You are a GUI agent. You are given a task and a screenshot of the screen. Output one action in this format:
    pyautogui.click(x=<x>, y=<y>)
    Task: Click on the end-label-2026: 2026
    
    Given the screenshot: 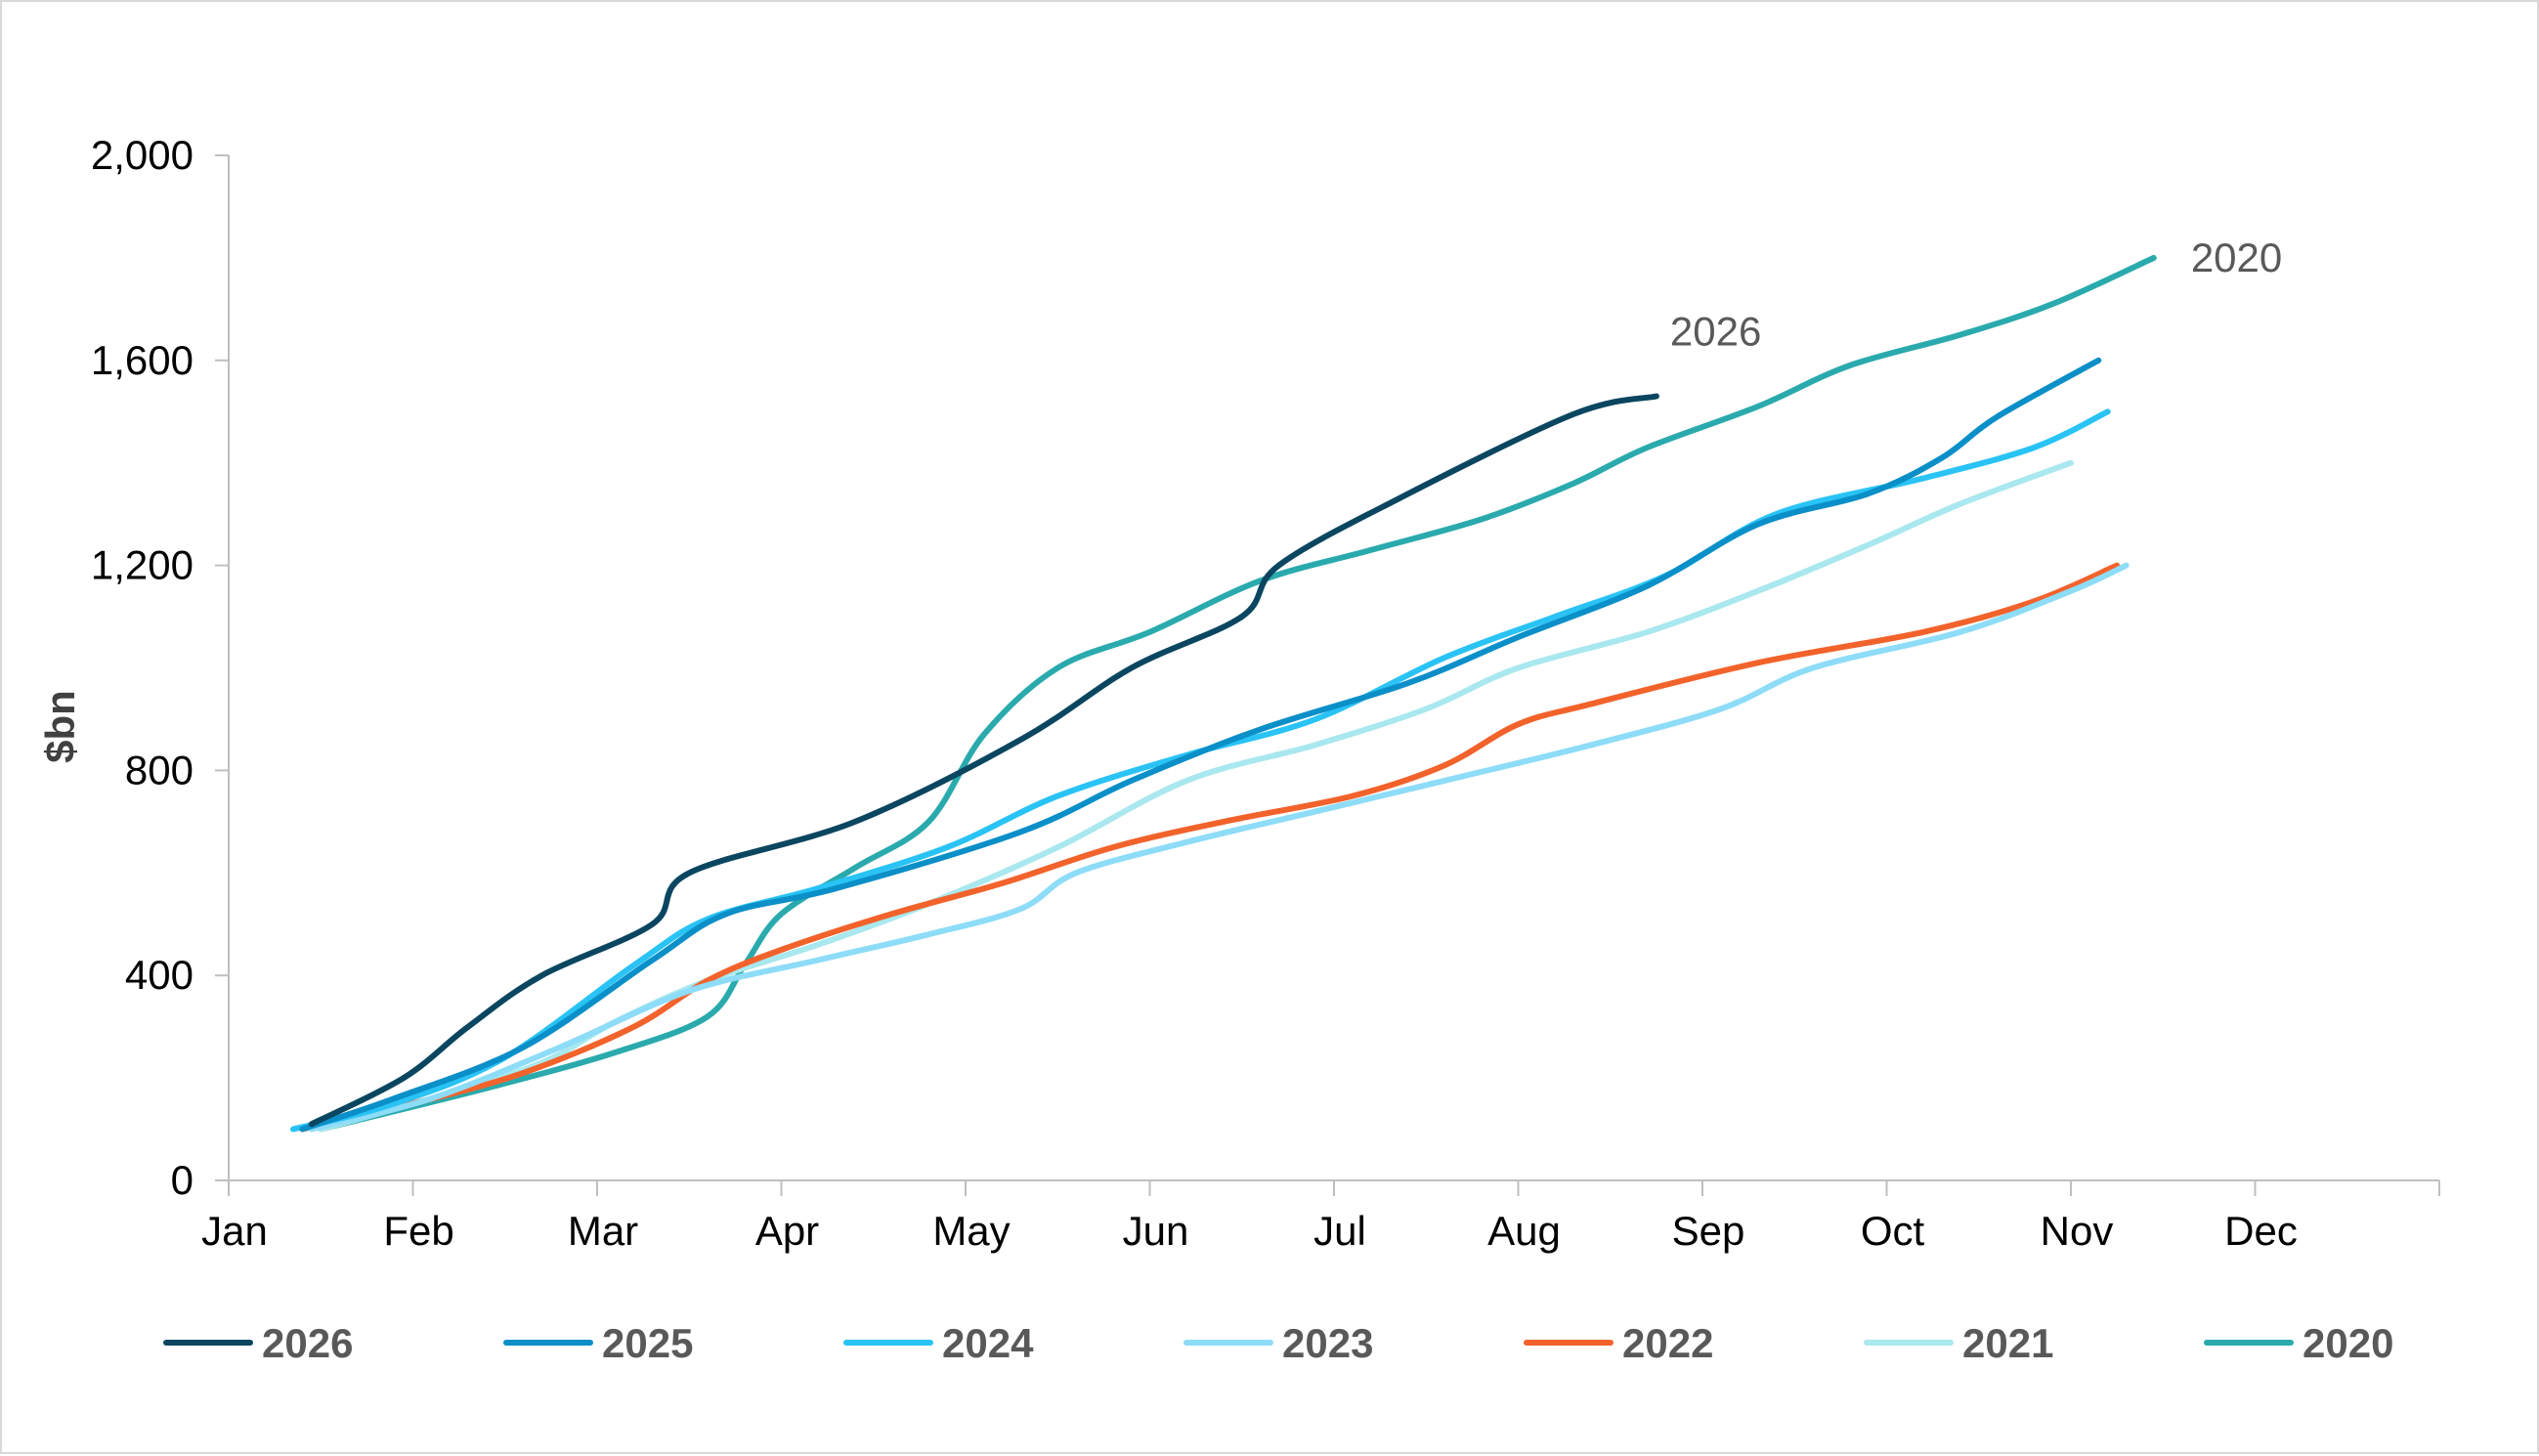 What is the action you would take?
    pyautogui.click(x=1715, y=332)
    